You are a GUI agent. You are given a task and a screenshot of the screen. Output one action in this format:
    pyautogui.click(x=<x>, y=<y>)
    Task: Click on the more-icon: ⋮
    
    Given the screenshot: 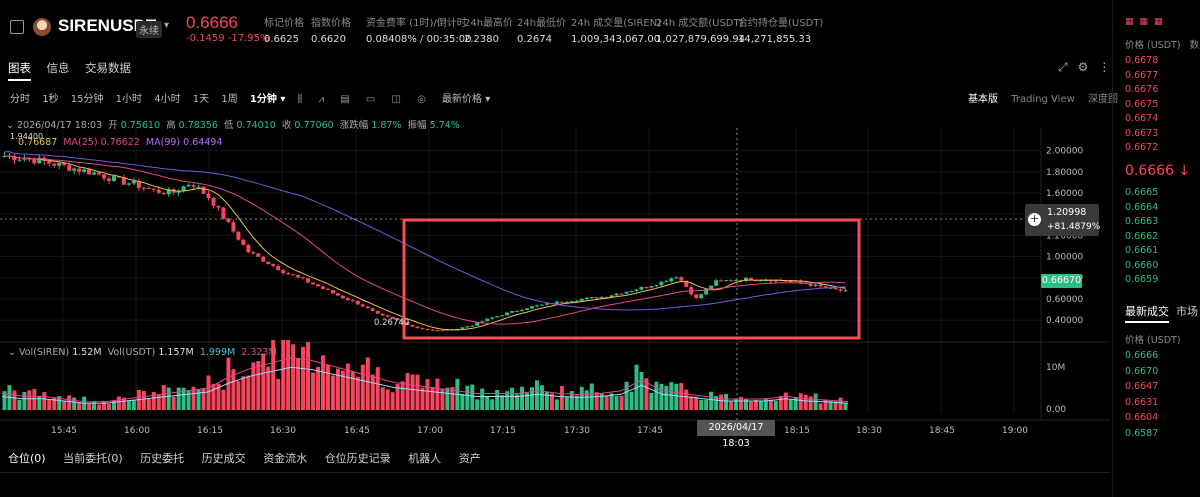 What is the action you would take?
    pyautogui.click(x=1109, y=67)
    